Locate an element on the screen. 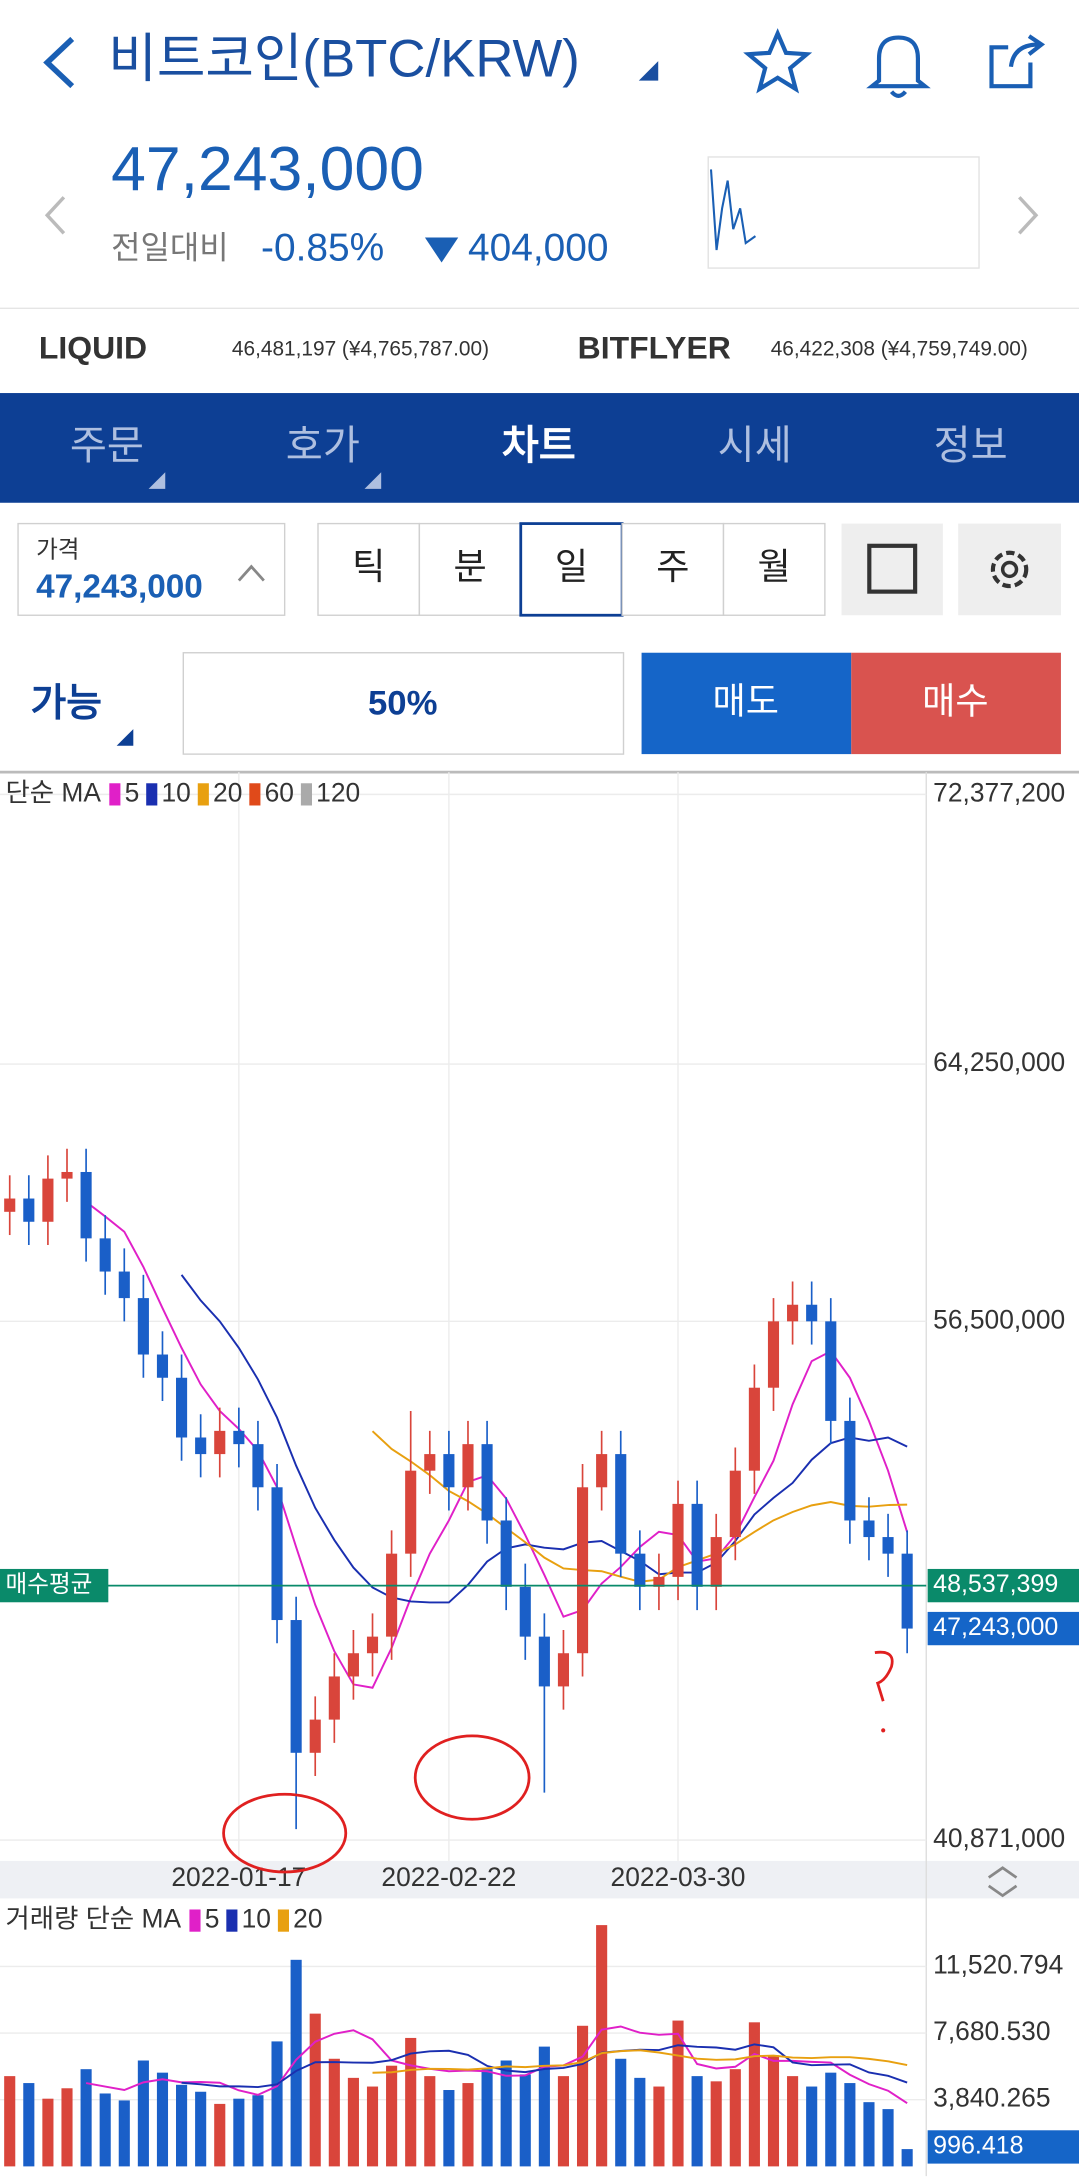 Image resolution: width=1079 pixels, height=2177 pixels. buy-button is located at coordinates (956, 703).